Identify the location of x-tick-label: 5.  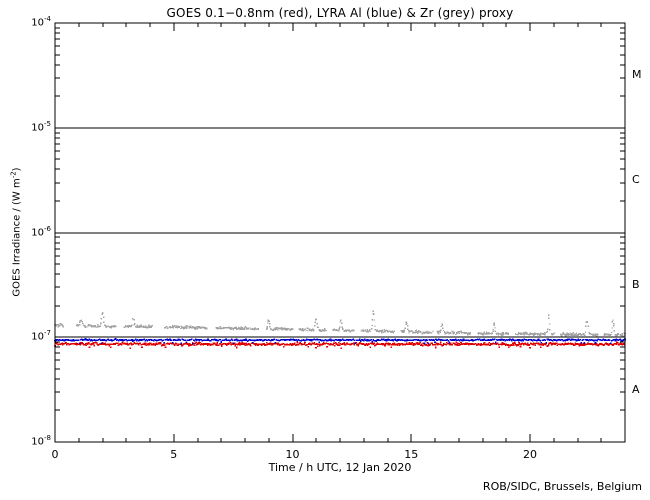
(174, 454).